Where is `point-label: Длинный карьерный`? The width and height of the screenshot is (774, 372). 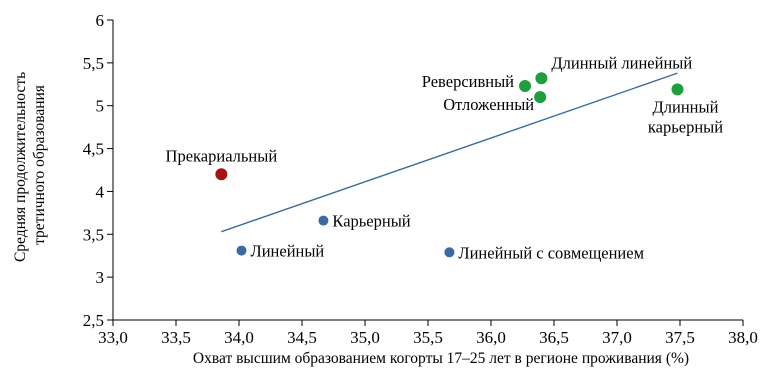 point-label: Длинный карьерный is located at coordinates (685, 116).